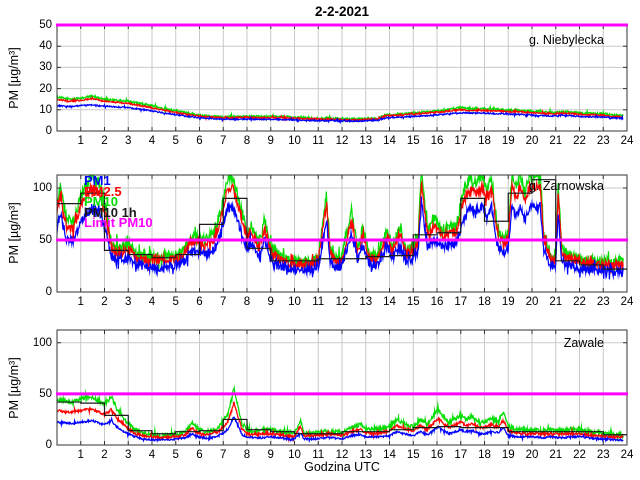  What do you see at coordinates (103, 191) in the screenshot?
I see `legend-entry-pm2-5: PM2.5` at bounding box center [103, 191].